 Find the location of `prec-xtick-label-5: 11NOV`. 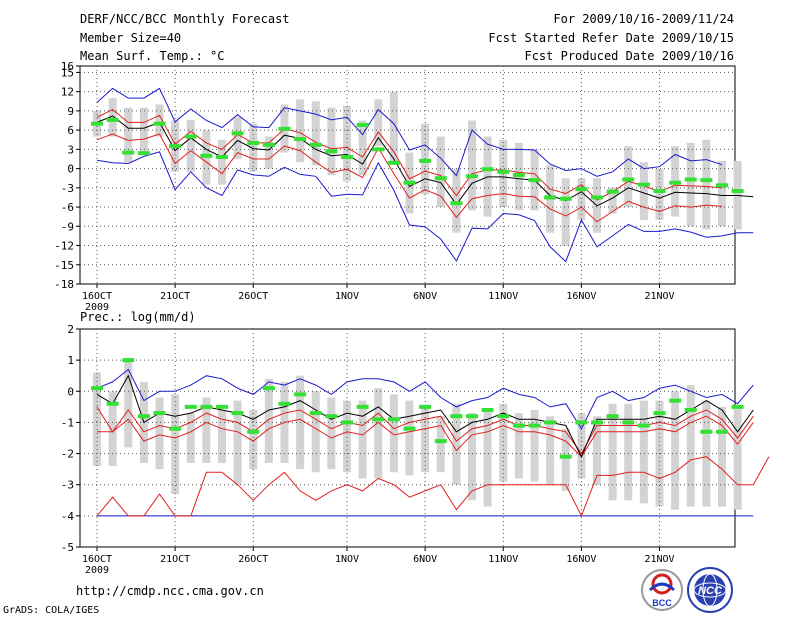

prec-xtick-label-5: 11NOV is located at coordinates (503, 559).